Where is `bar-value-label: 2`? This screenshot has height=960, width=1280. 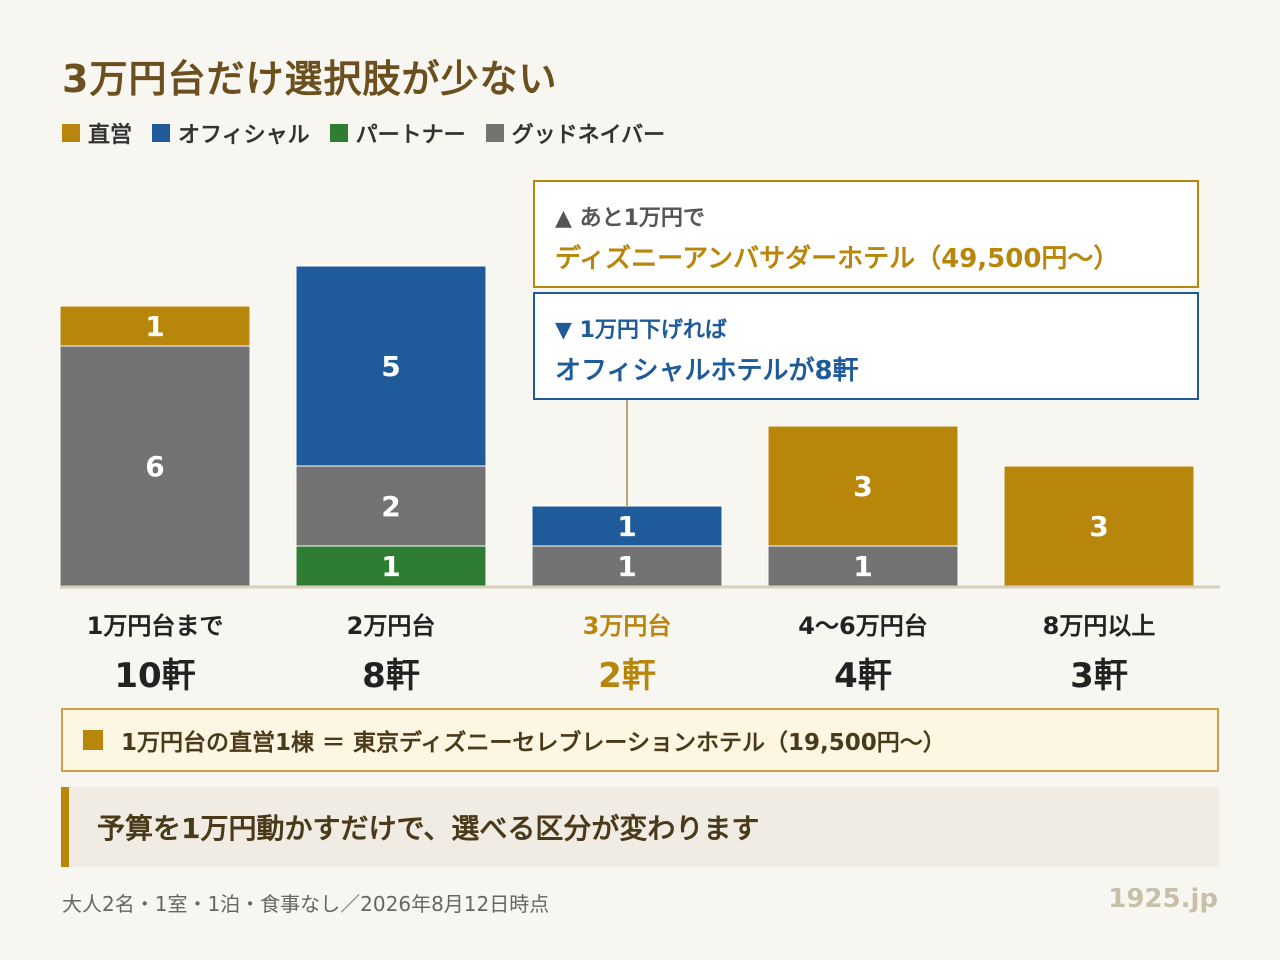
bar-value-label: 2 is located at coordinates (390, 506).